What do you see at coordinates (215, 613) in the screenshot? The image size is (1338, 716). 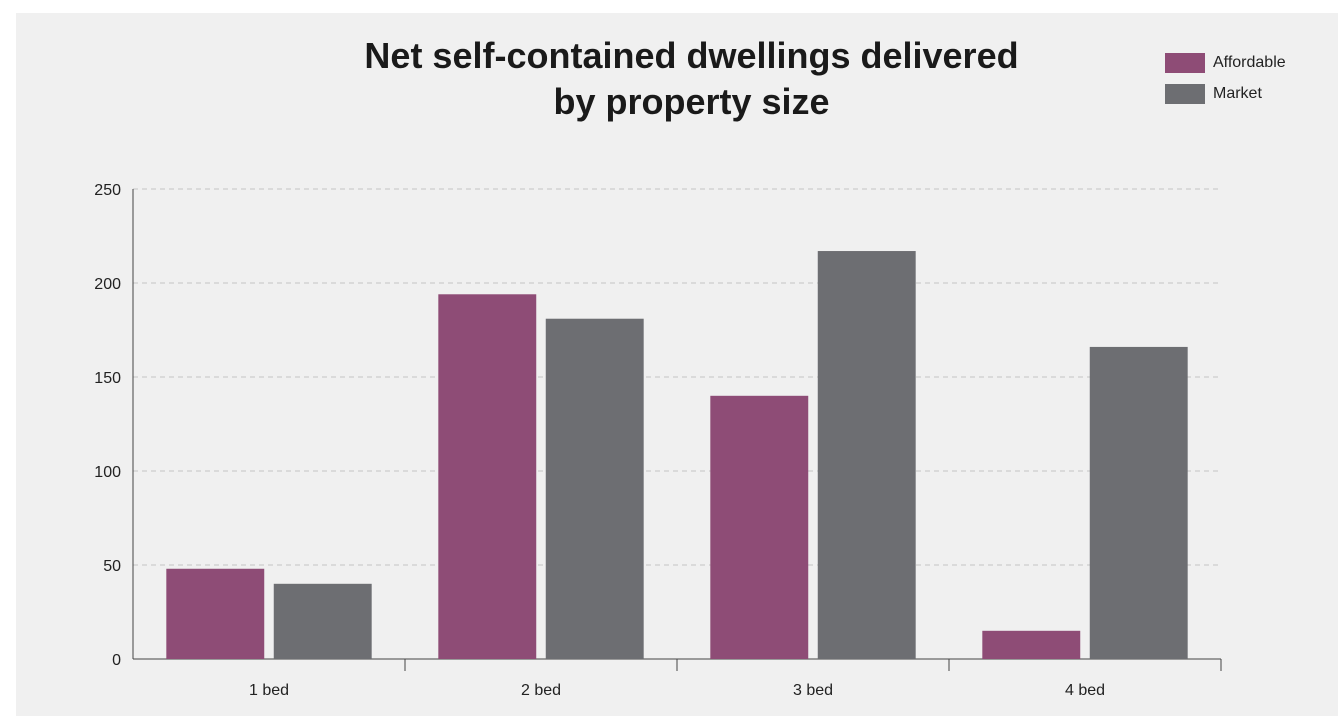 I see `bar-affordable-1-bed` at bounding box center [215, 613].